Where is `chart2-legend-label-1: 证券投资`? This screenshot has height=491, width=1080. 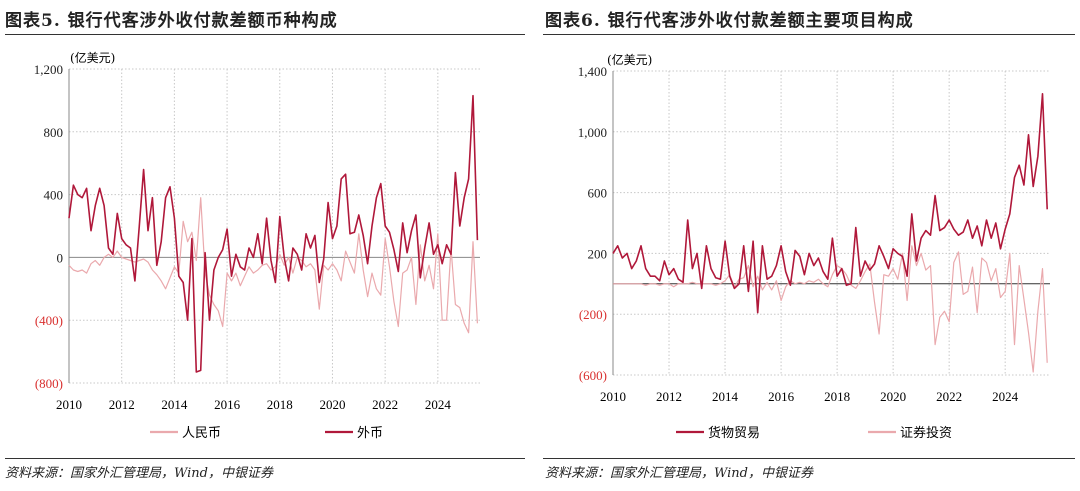 chart2-legend-label-1: 证券投资 is located at coordinates (926, 433).